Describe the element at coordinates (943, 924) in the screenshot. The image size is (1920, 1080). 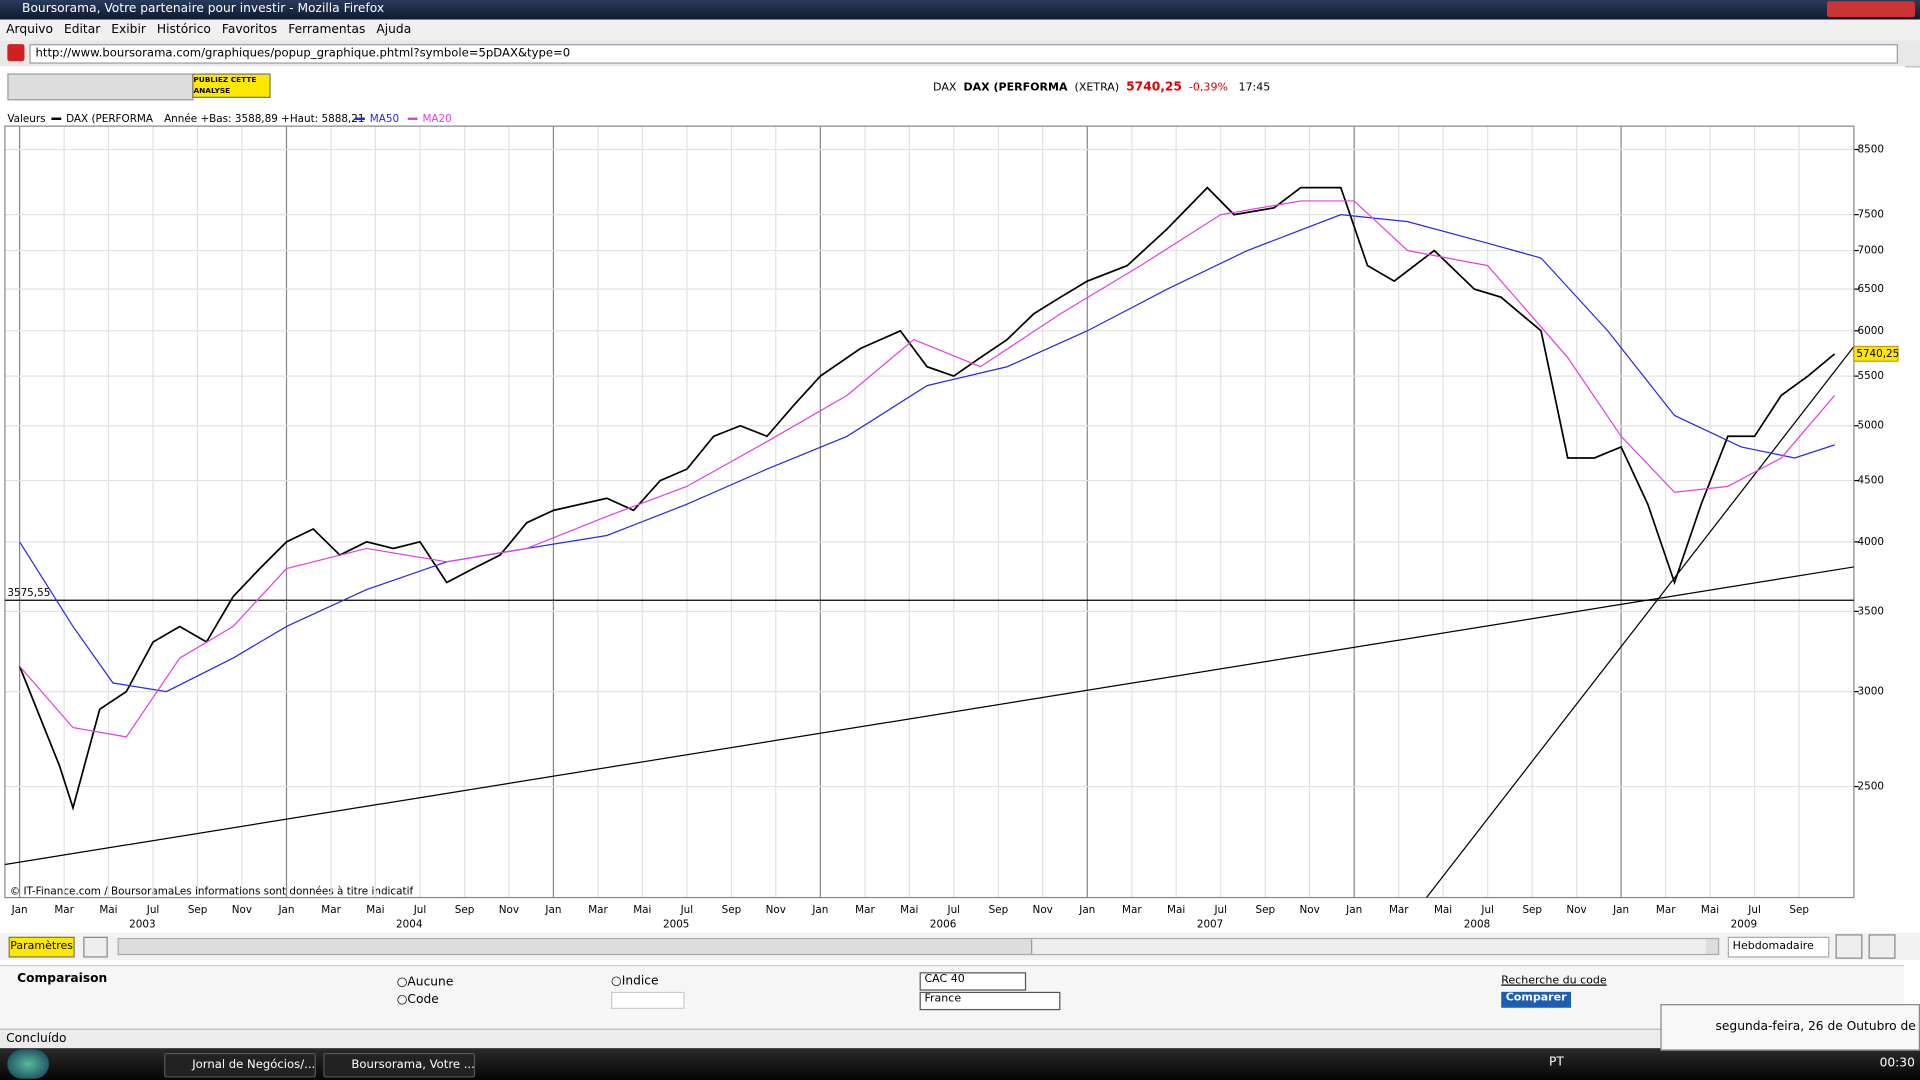
I see `year-label: 2006` at that location.